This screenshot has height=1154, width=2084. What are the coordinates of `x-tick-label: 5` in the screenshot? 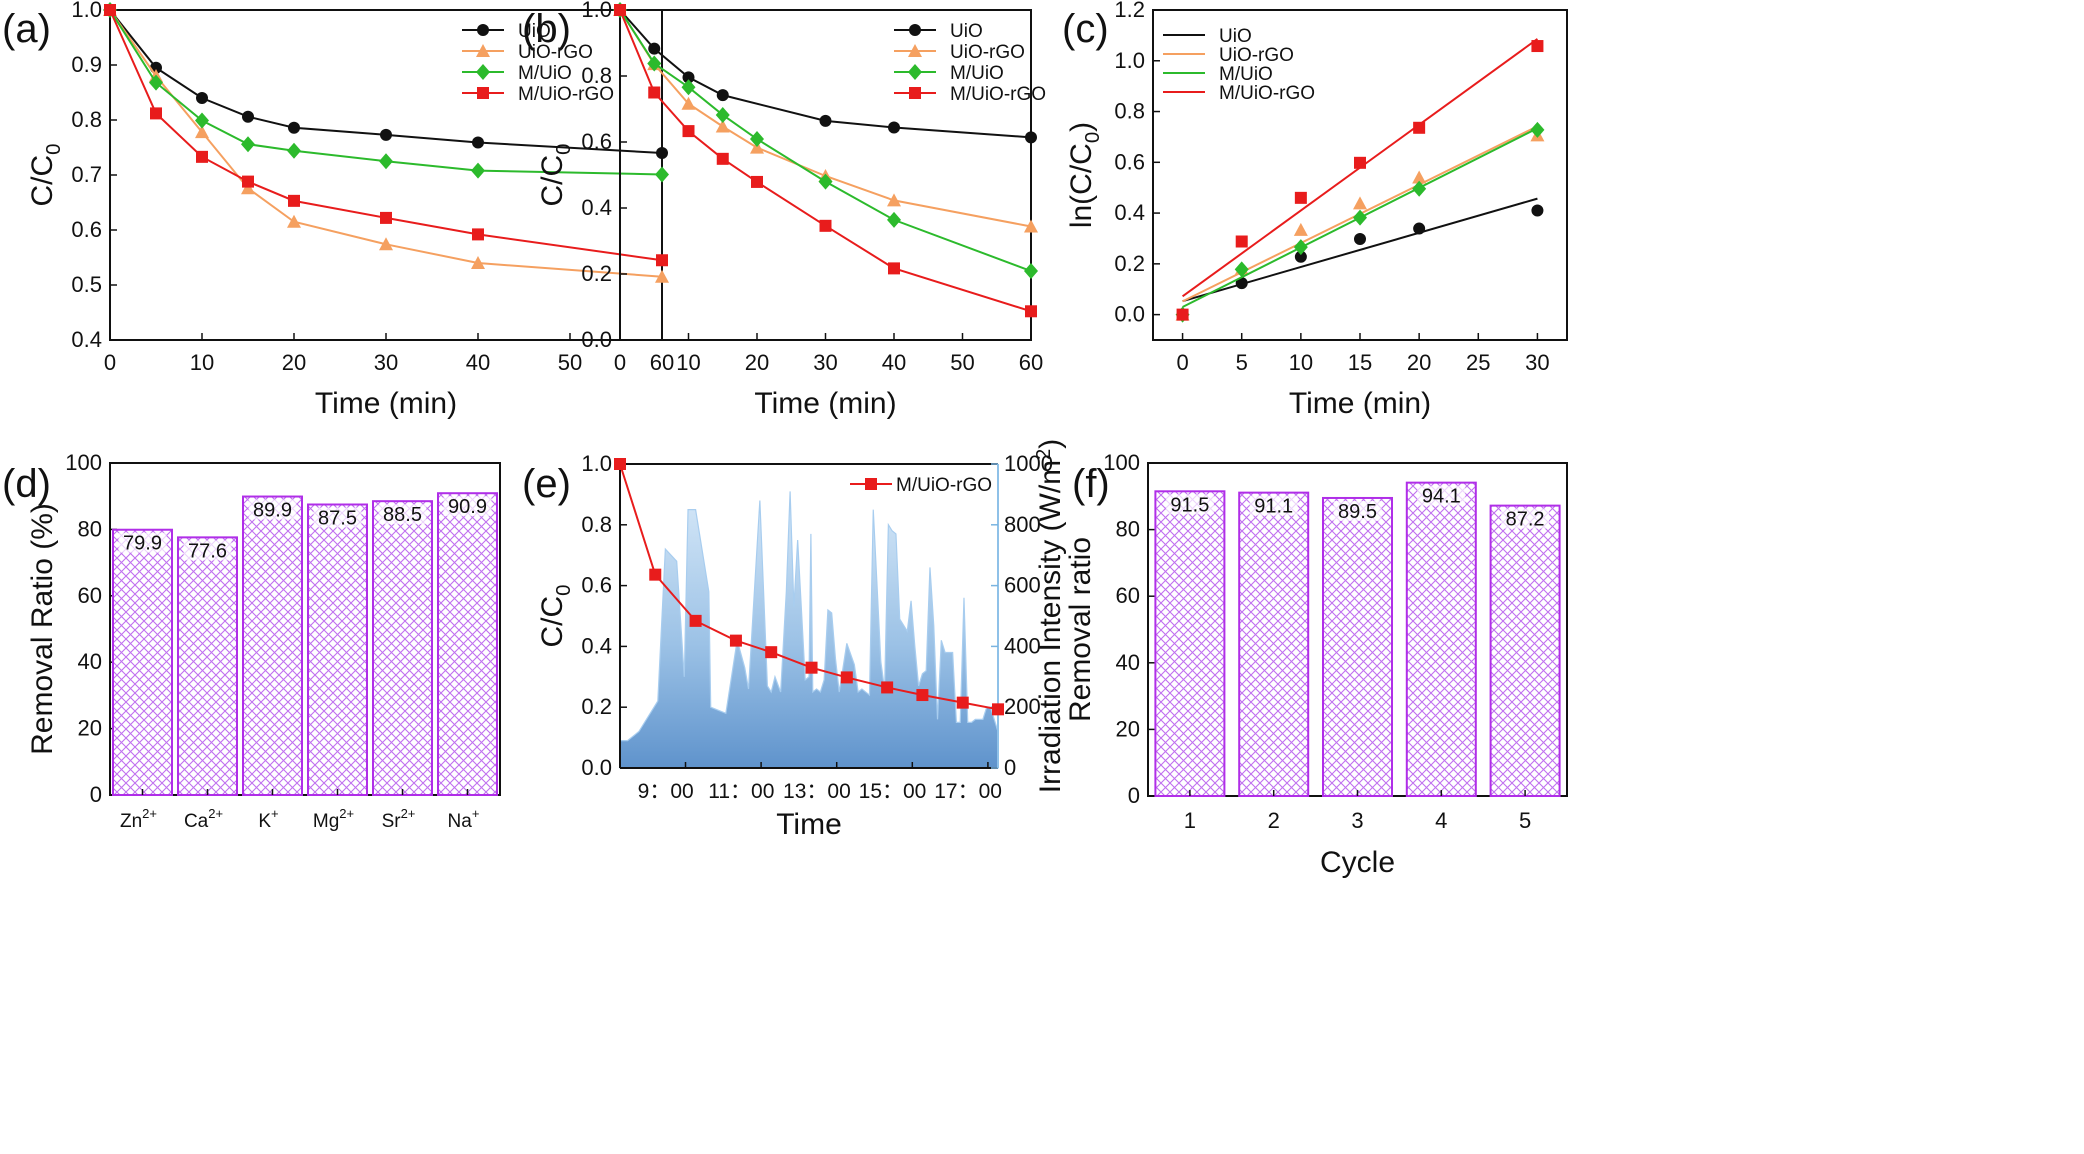 It's located at (1242, 362).